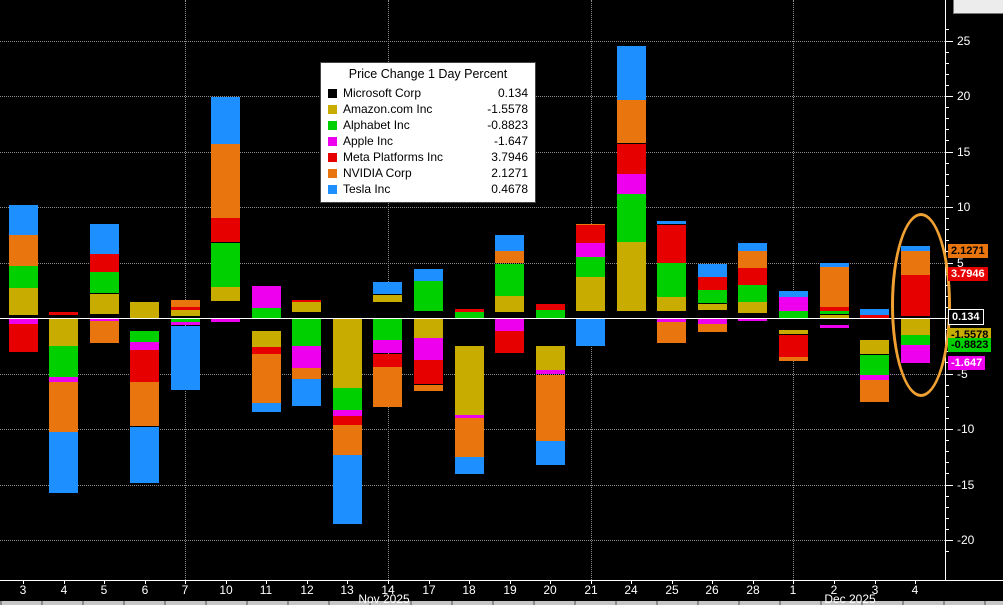 This screenshot has height=605, width=1003. I want to click on x-axis-label: 10, so click(226, 590).